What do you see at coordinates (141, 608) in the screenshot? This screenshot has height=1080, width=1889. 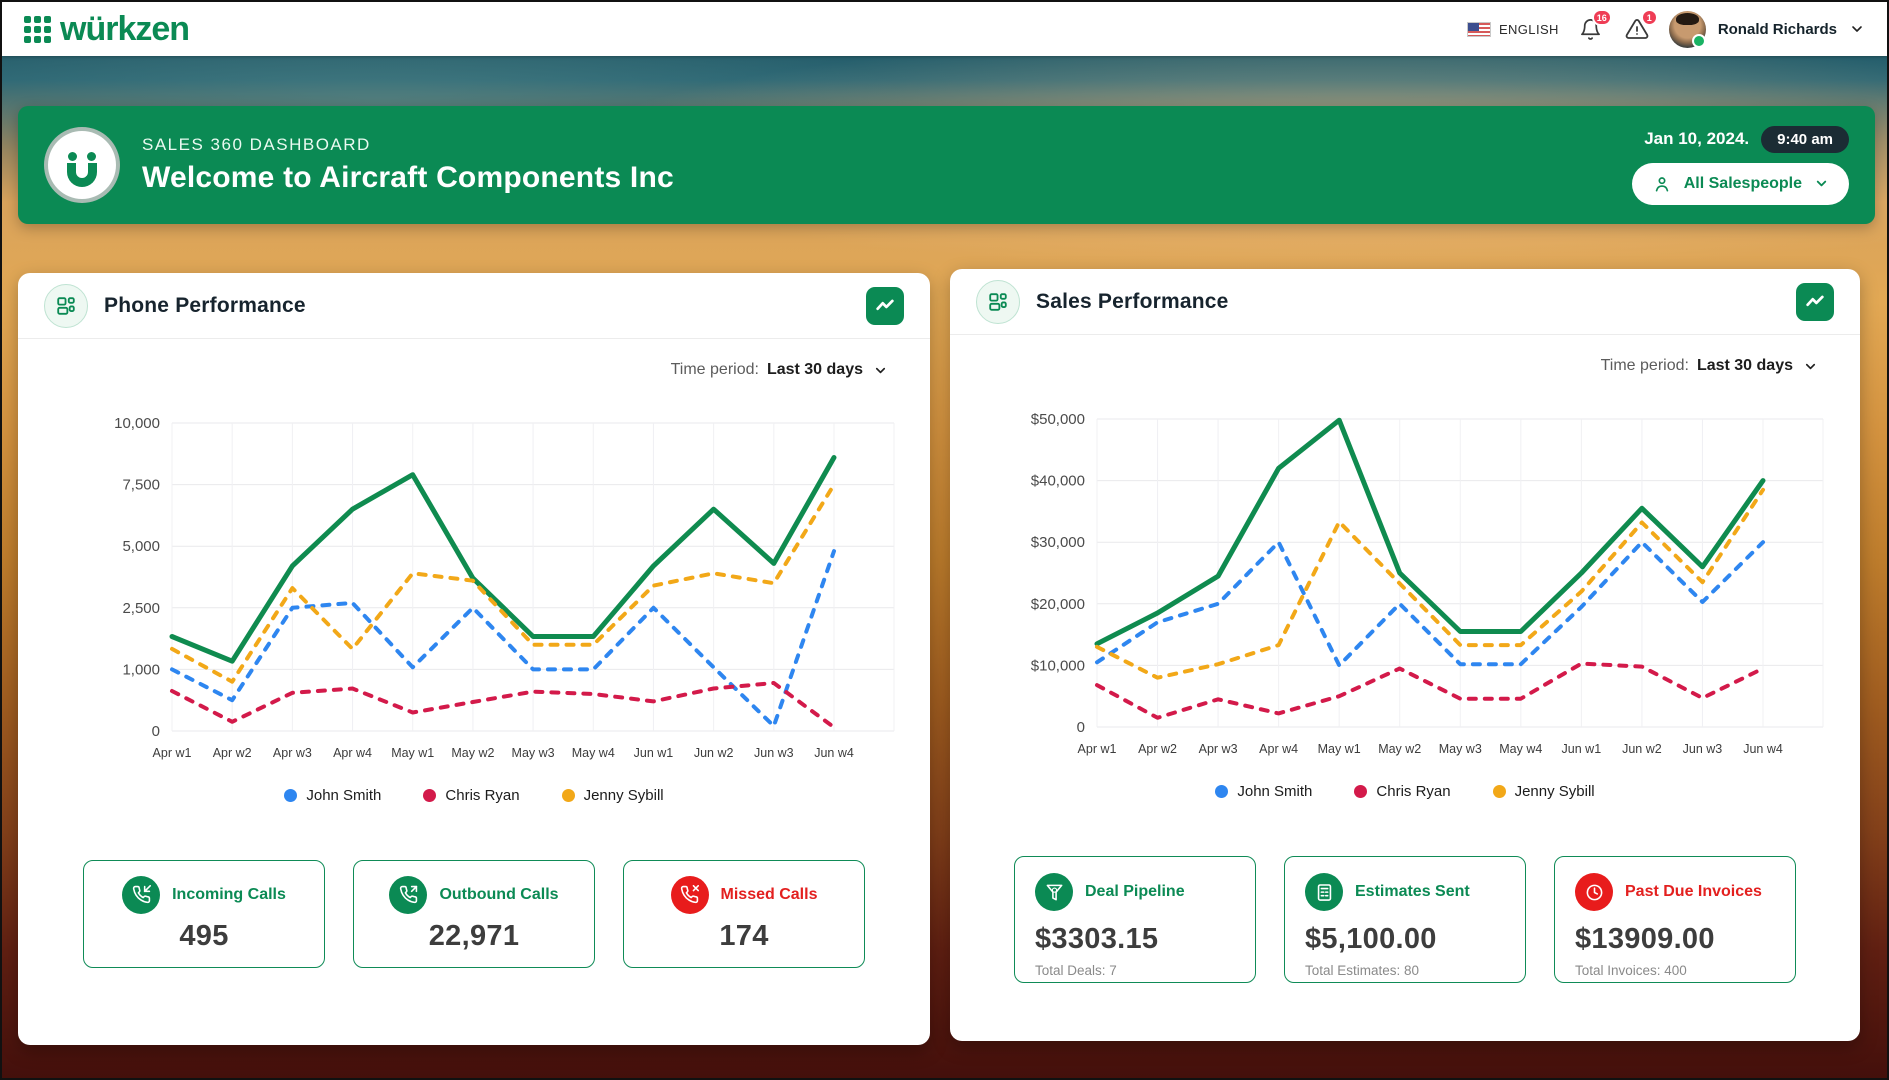 I see `svg-text: 2,500` at bounding box center [141, 608].